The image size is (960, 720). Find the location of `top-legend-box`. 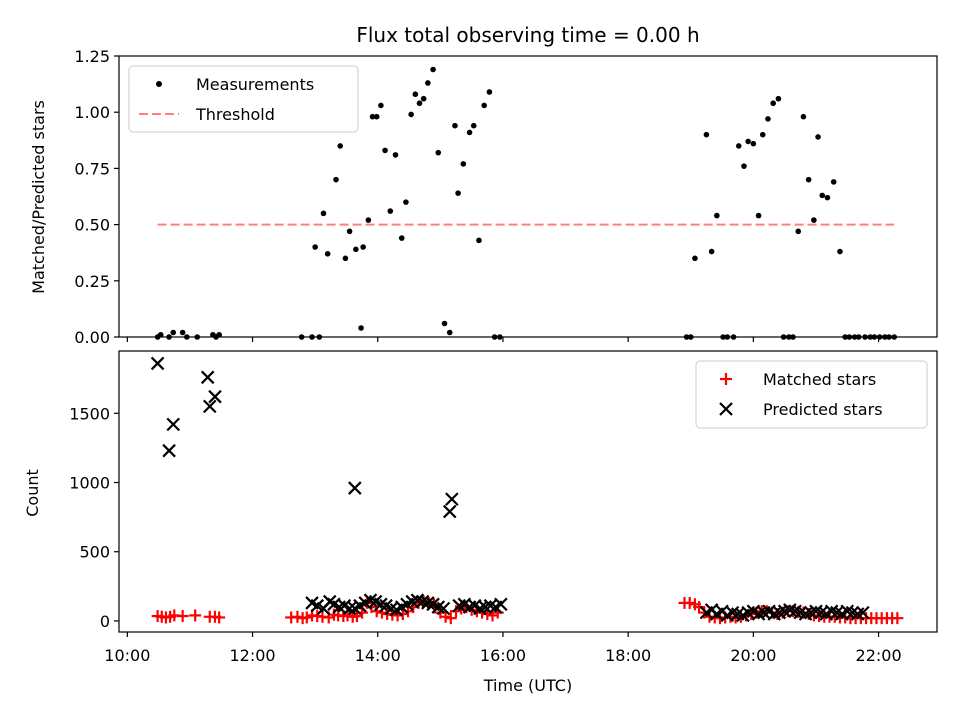

top-legend-box is located at coordinates (243, 99).